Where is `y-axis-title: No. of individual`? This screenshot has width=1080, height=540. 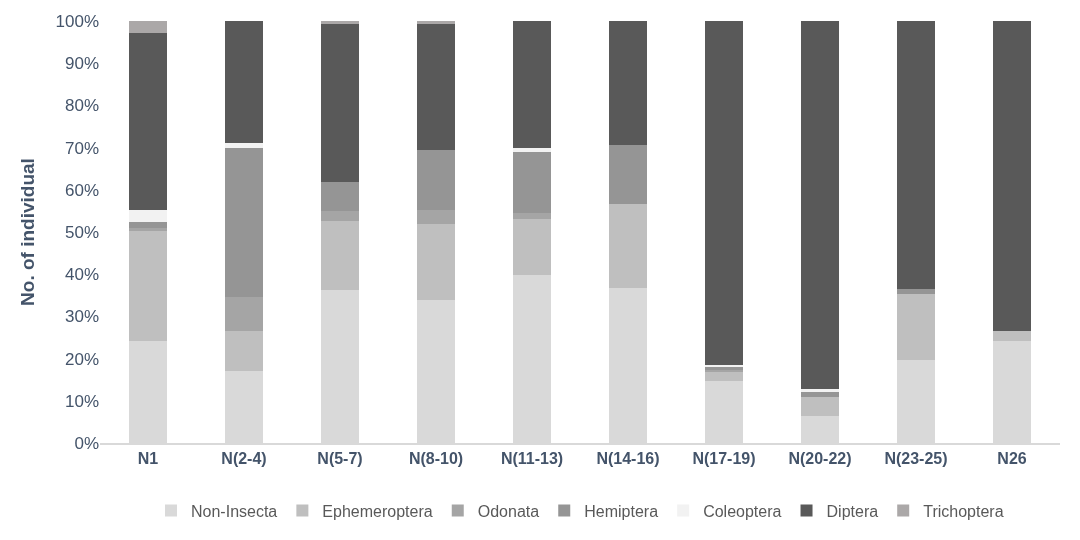
y-axis-title: No. of individual is located at coordinates (28, 232).